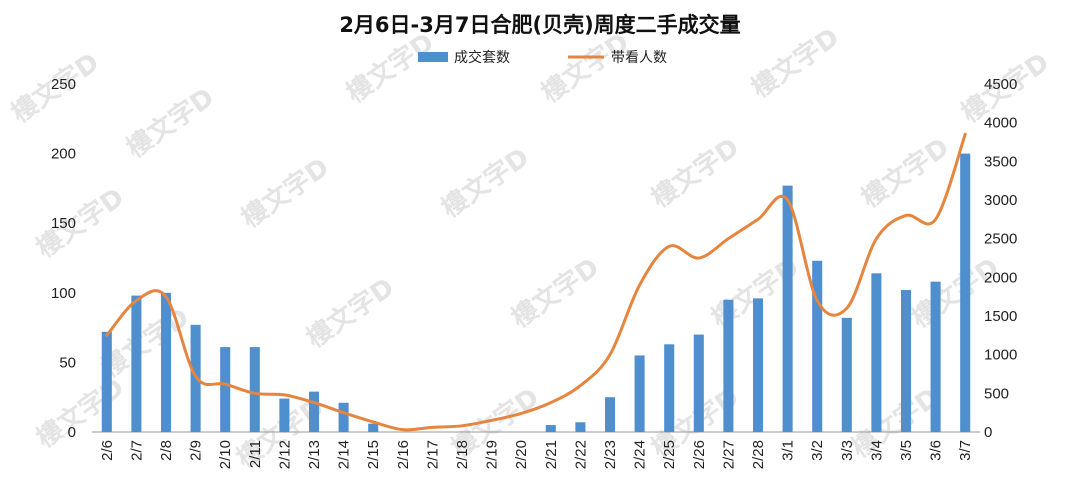  What do you see at coordinates (432, 454) in the screenshot?
I see `x-tick-label: 2/17` at bounding box center [432, 454].